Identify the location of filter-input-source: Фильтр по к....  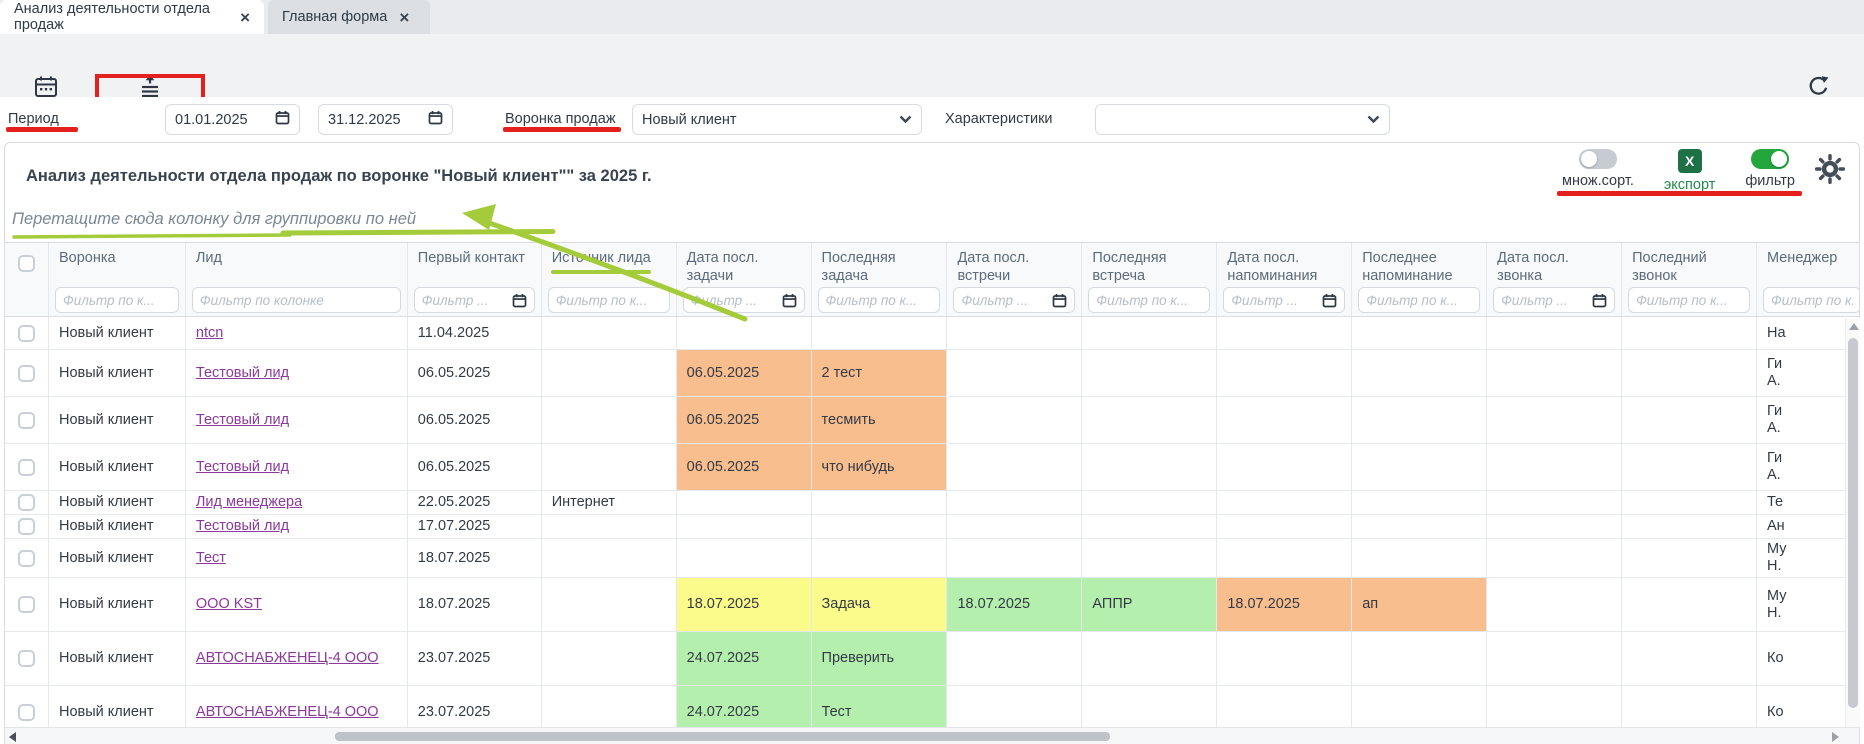
(608, 300).